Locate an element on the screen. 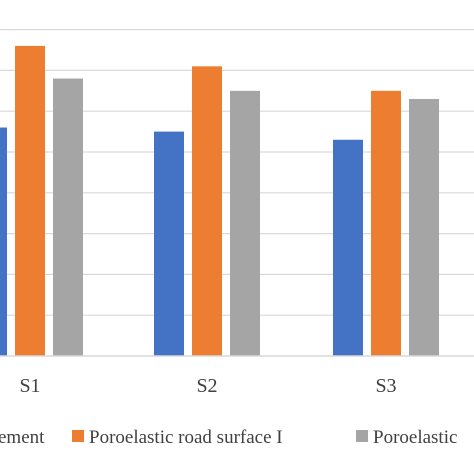  x-tick-label: S1 is located at coordinates (29, 386).